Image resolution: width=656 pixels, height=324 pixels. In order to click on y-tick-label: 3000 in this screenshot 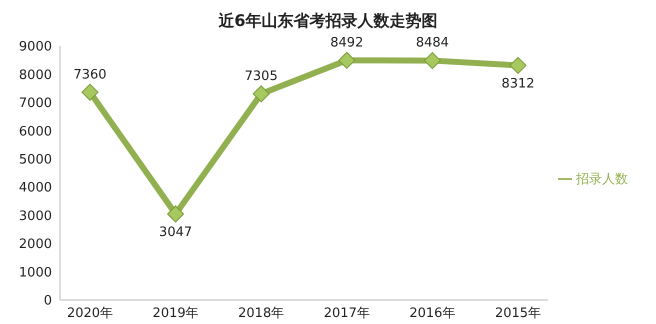, I will do `click(35, 216)`.